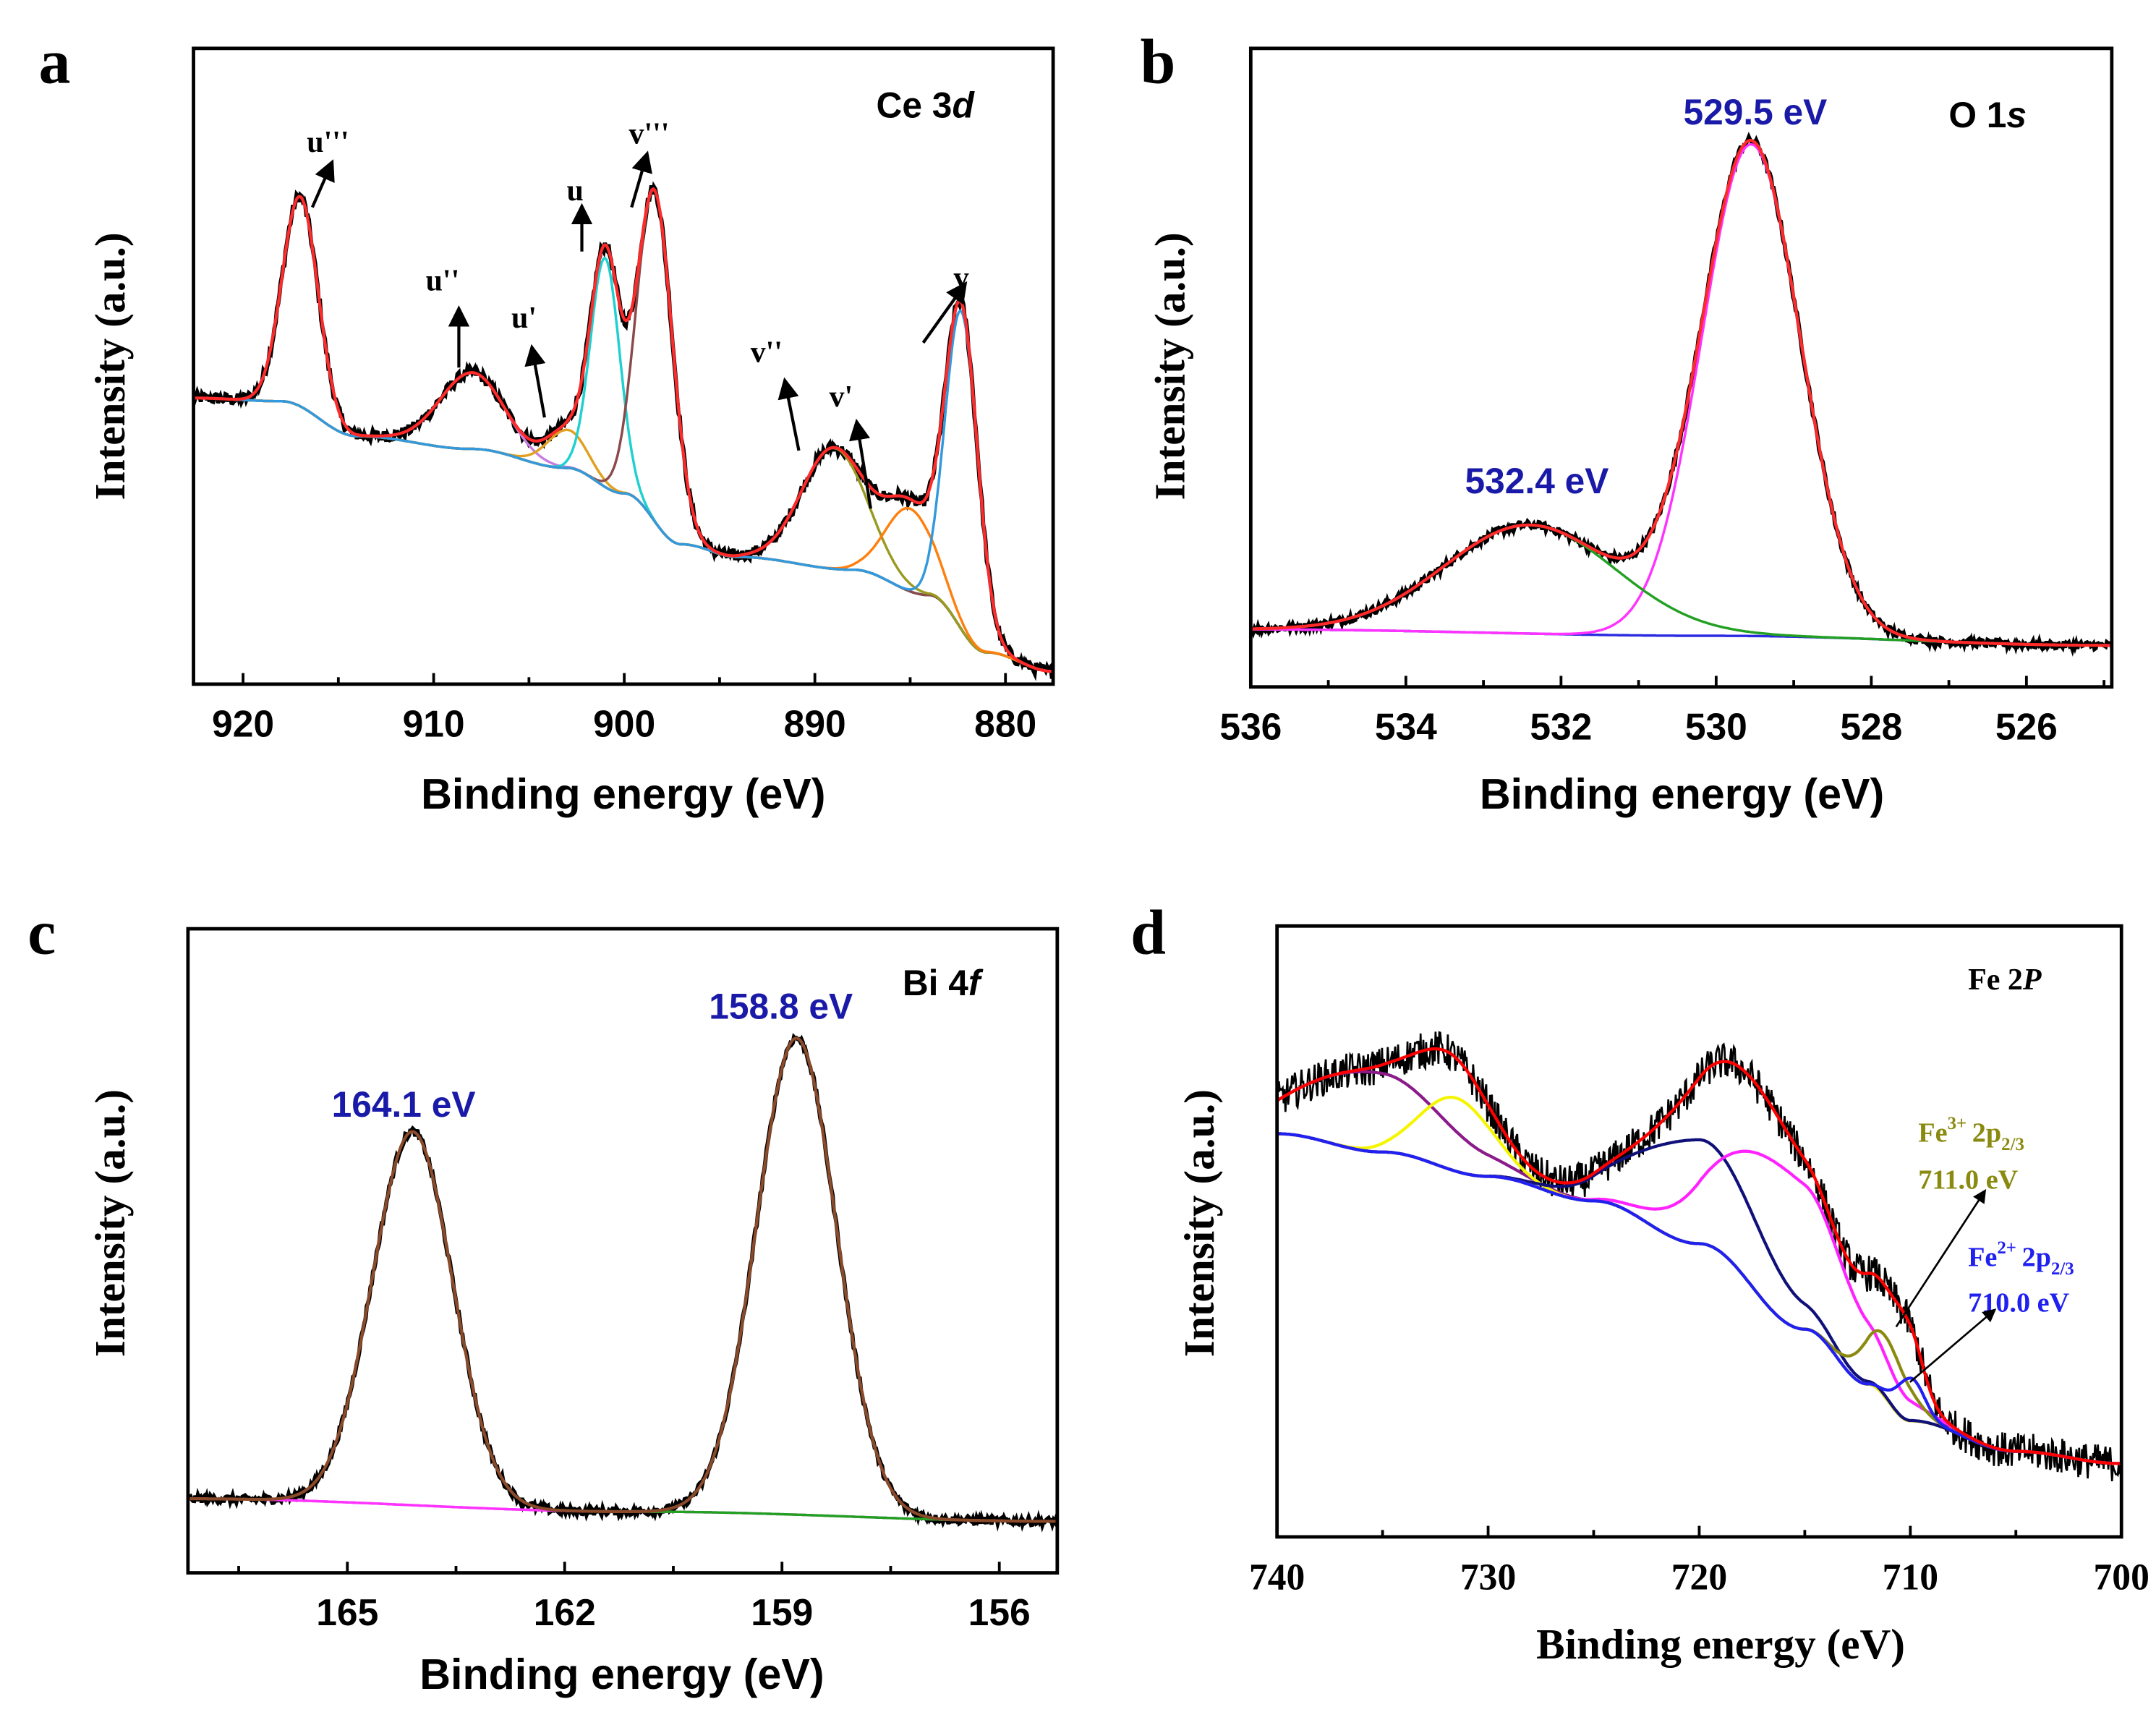  Describe the element at coordinates (1987, 115) in the screenshot. I see `panel-b-title: O 1s` at that location.